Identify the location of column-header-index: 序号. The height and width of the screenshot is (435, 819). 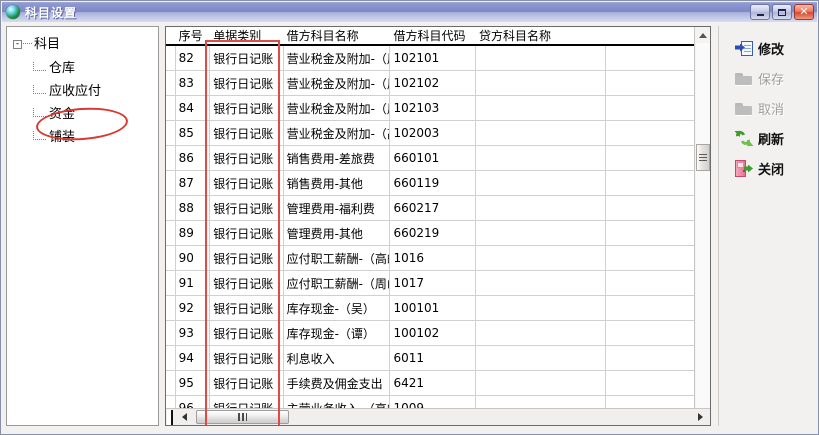
(193, 36).